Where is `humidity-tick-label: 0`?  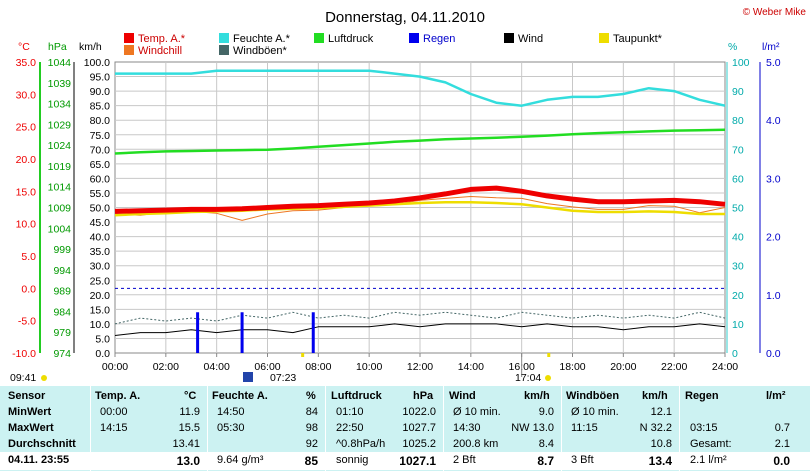 humidity-tick-label: 0 is located at coordinates (735, 354).